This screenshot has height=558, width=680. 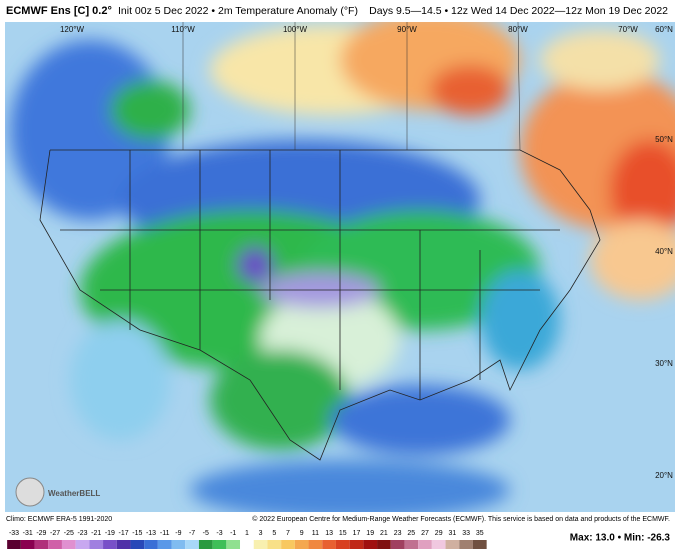 I want to click on longitude-label: 80°W, so click(x=518, y=29).